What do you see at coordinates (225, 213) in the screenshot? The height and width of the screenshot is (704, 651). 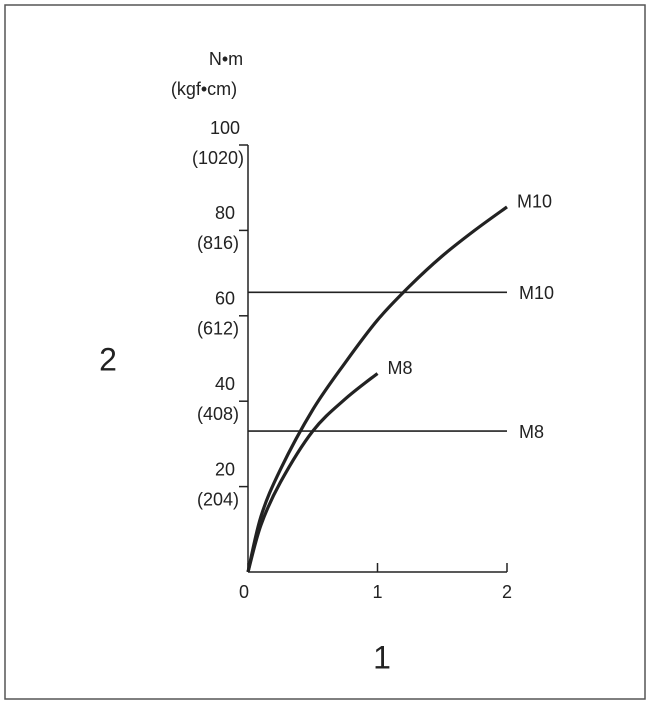 I see `y-tick-label: 80` at bounding box center [225, 213].